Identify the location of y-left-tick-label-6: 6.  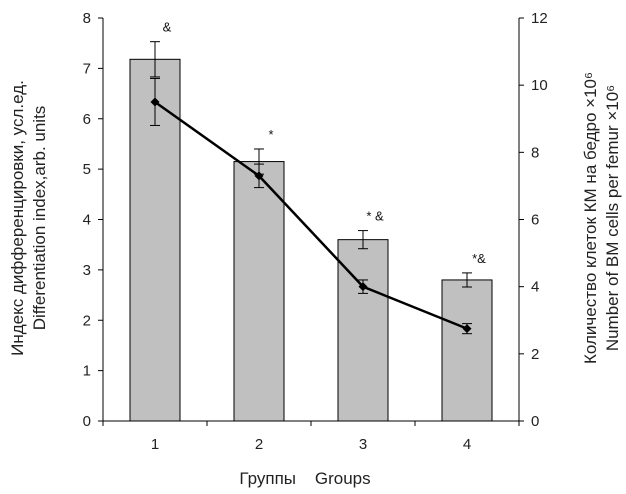
(87, 119).